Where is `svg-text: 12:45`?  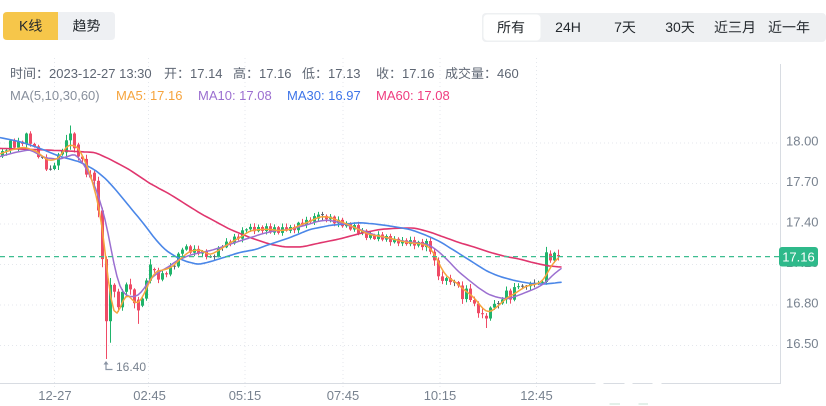 svg-text: 12:45 is located at coordinates (536, 395).